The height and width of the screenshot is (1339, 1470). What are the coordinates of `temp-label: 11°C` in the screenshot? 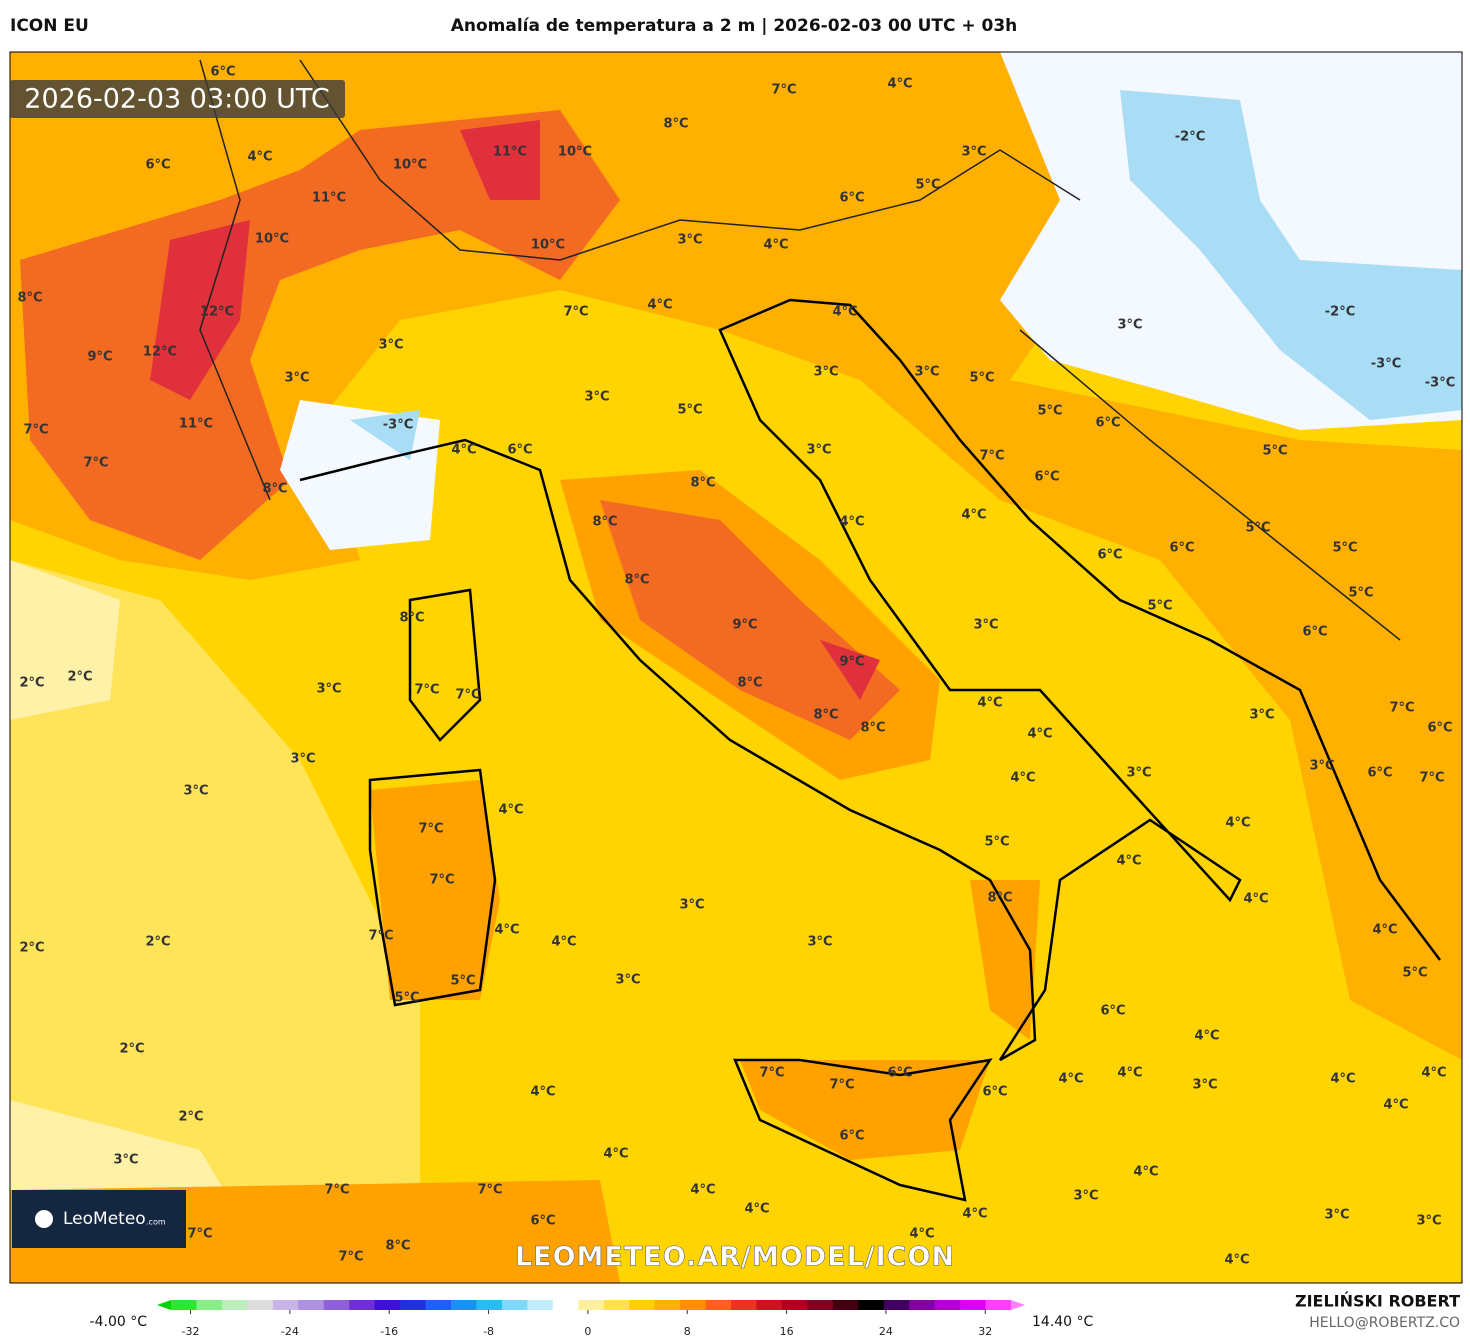 It's located at (329, 198).